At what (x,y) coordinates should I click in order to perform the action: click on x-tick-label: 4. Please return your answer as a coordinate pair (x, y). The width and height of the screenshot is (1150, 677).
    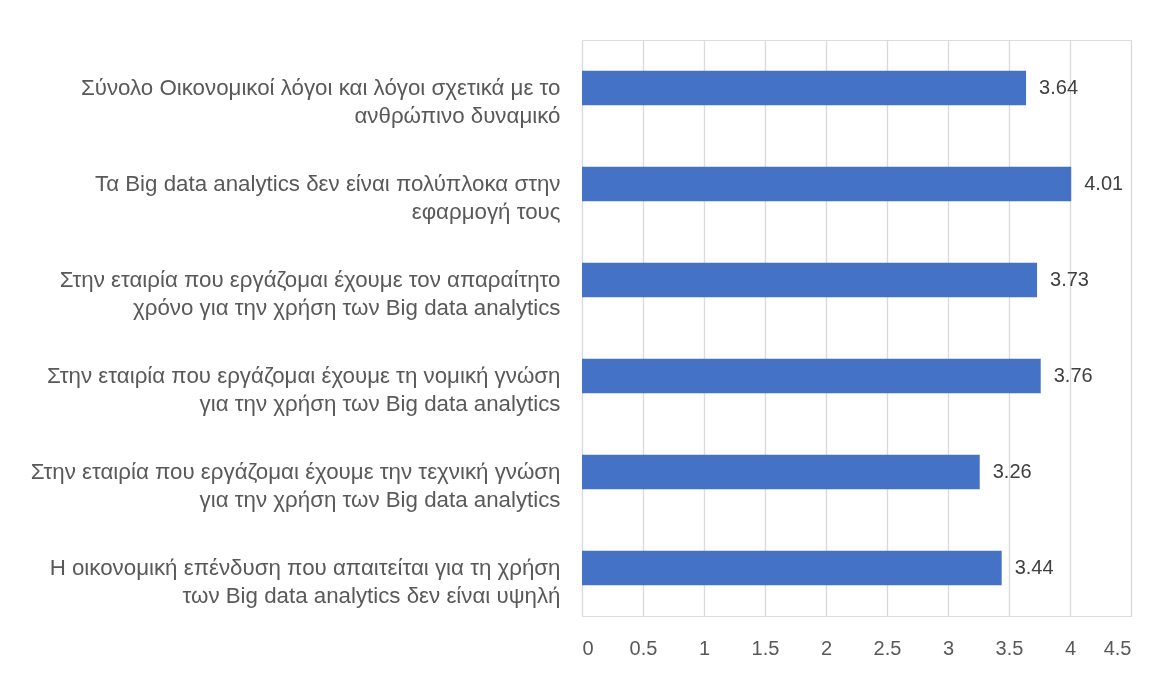
    Looking at the image, I should click on (1070, 647).